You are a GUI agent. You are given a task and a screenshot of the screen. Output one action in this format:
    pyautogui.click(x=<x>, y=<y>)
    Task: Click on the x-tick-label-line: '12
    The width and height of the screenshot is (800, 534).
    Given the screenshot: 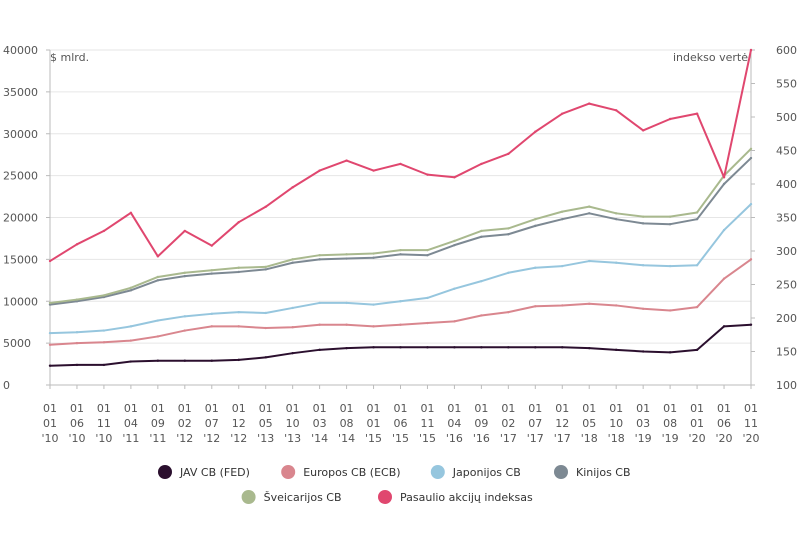 What is the action you would take?
    pyautogui.click(x=238, y=438)
    